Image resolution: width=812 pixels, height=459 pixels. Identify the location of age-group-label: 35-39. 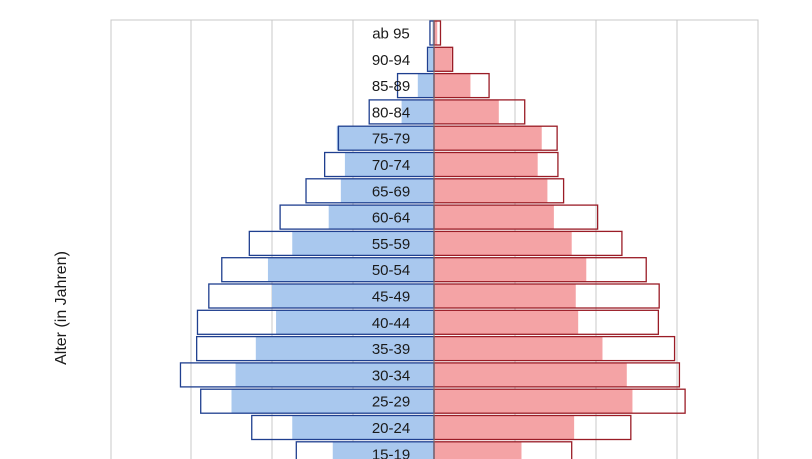
(391, 349).